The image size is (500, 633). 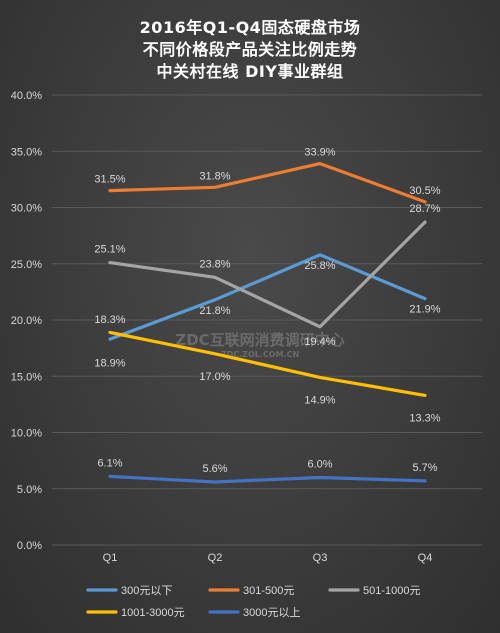 What do you see at coordinates (214, 311) in the screenshot?
I see `data-label: 21.8%` at bounding box center [214, 311].